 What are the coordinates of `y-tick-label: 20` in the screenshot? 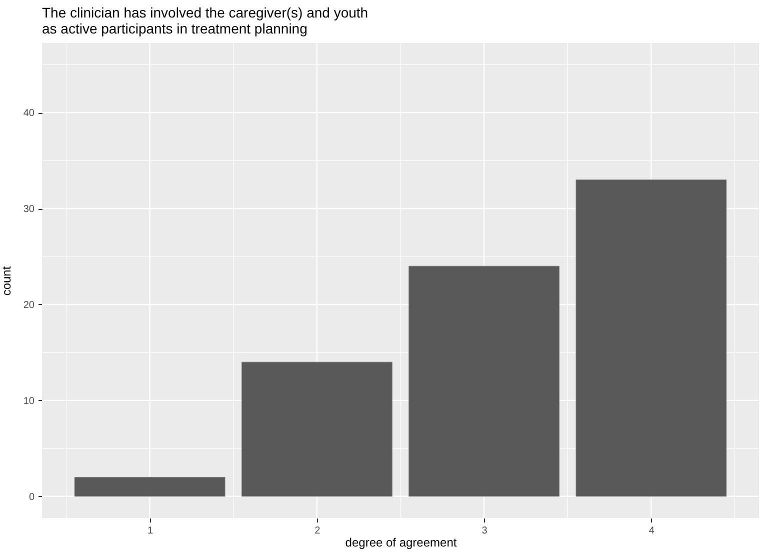 It's located at (29, 305).